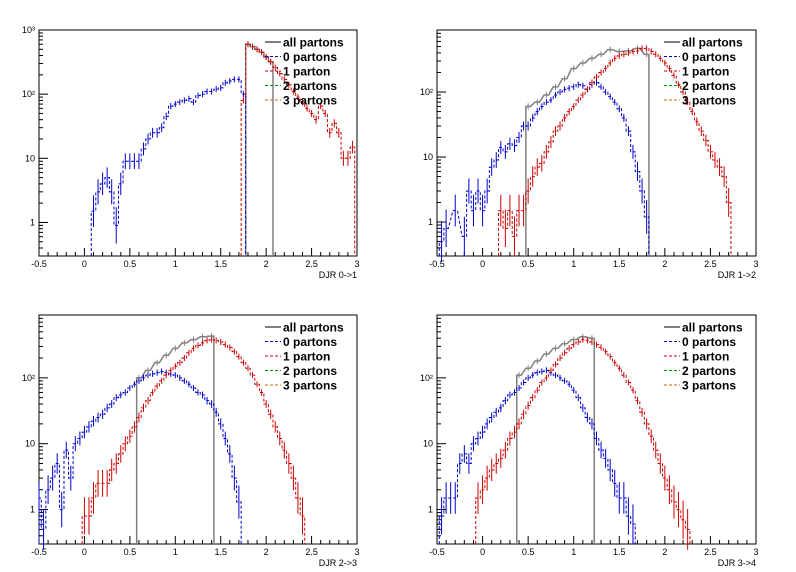 This screenshot has width=796, height=572. I want to click on x-axis-title: DJR 2->3, so click(338, 563).